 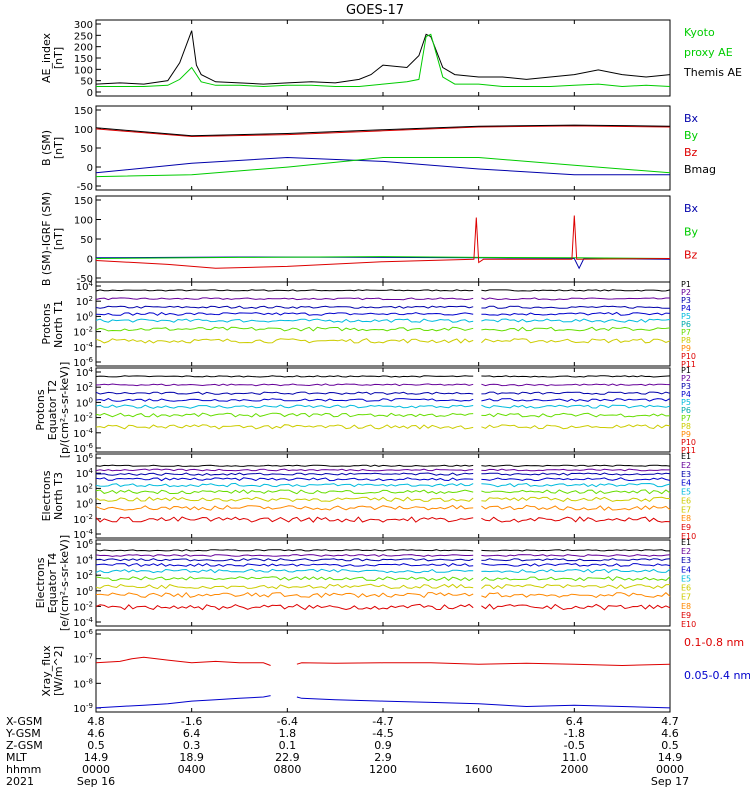 I want to click on footer-cell: 22.9, so click(x=287, y=757).